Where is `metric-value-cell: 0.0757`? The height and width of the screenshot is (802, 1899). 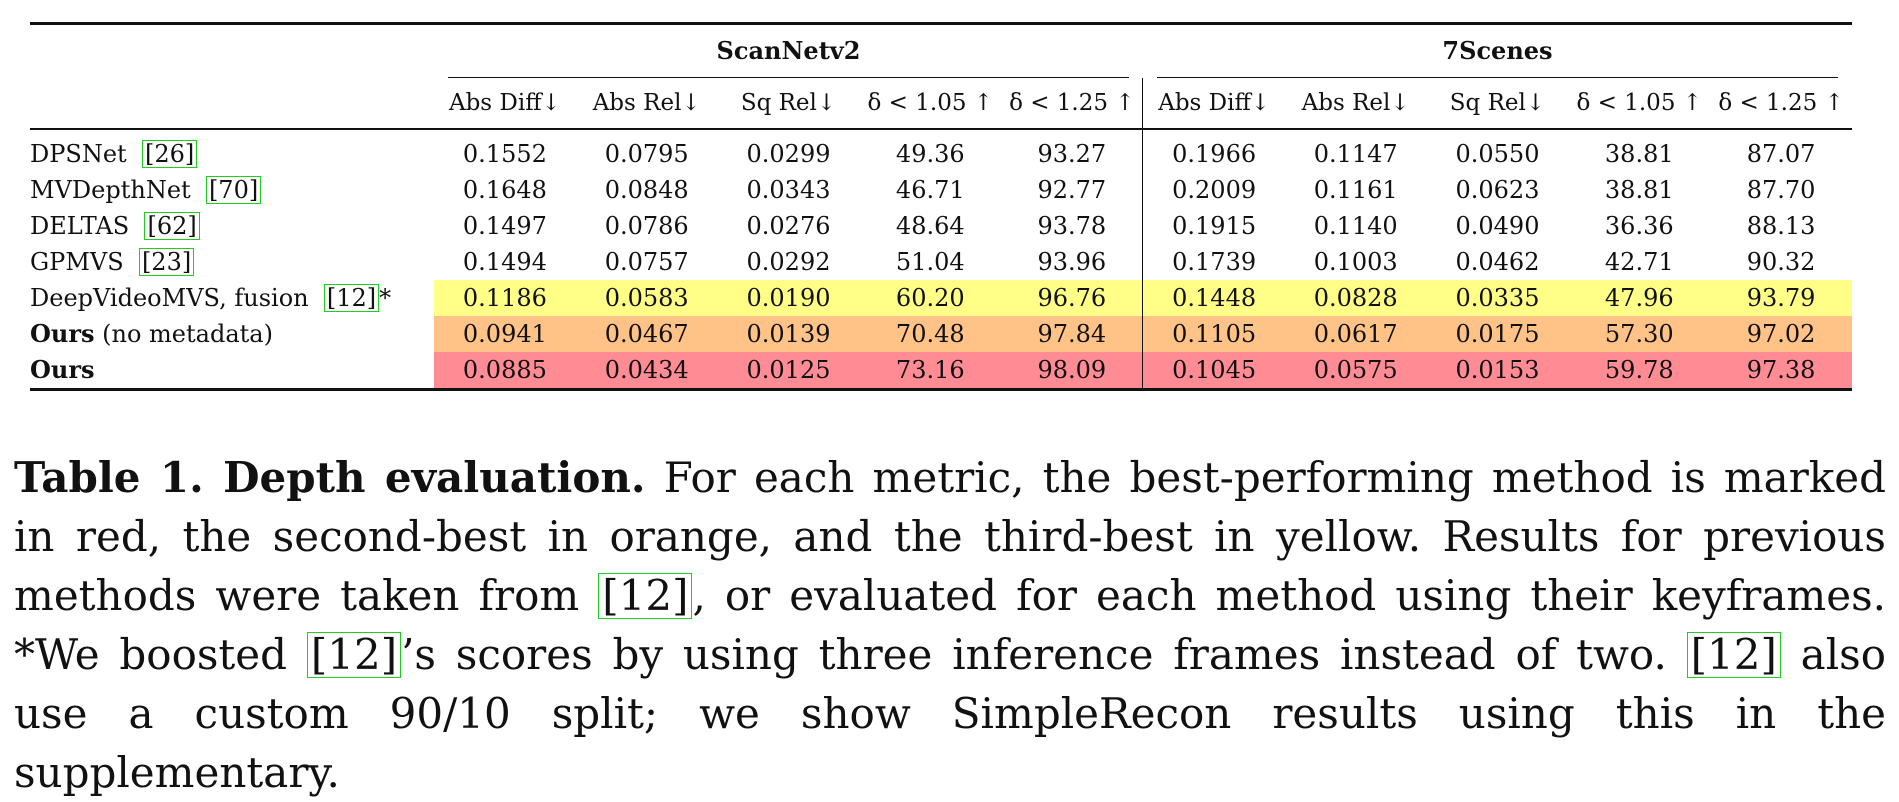 metric-value-cell: 0.0757 is located at coordinates (646, 262).